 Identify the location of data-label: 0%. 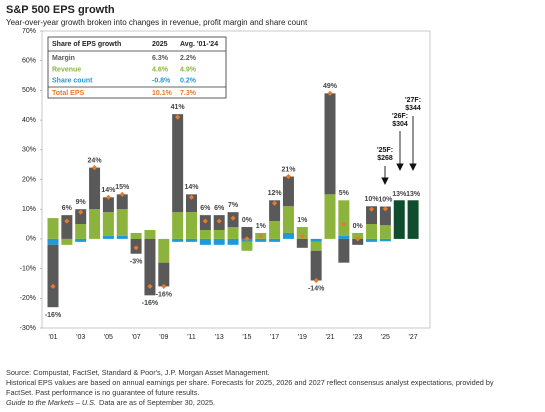
(358, 226).